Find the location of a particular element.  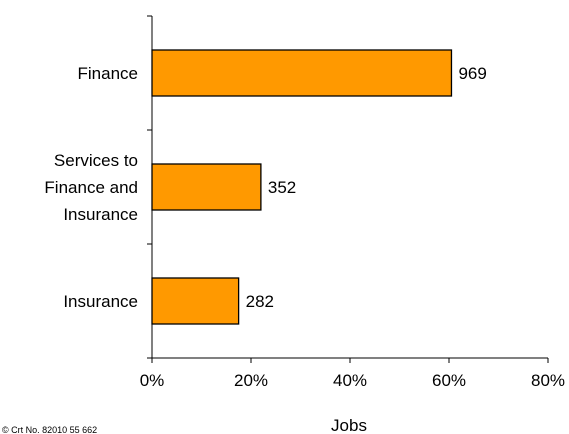

category-label: Finance is located at coordinates (108, 73).